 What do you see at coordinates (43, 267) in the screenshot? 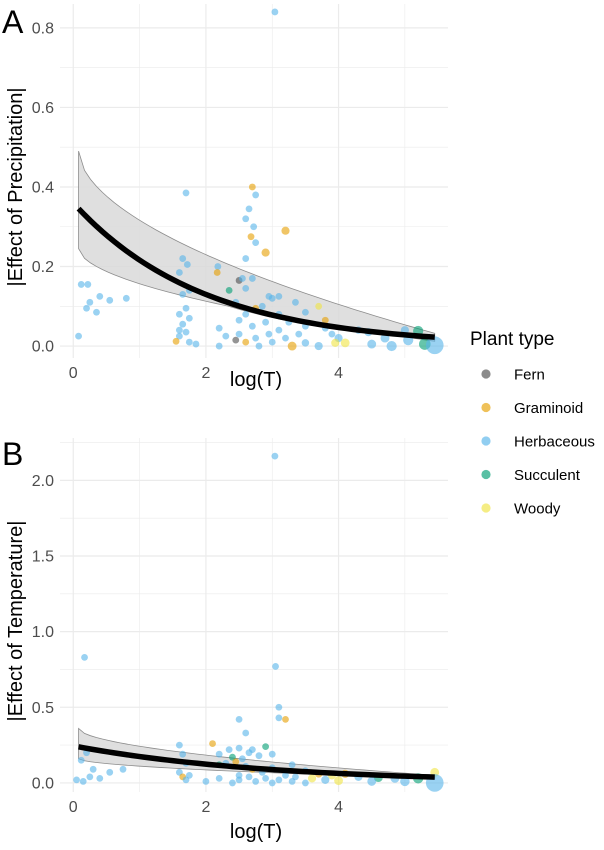
I see `y-tick-label: 0.2` at bounding box center [43, 267].